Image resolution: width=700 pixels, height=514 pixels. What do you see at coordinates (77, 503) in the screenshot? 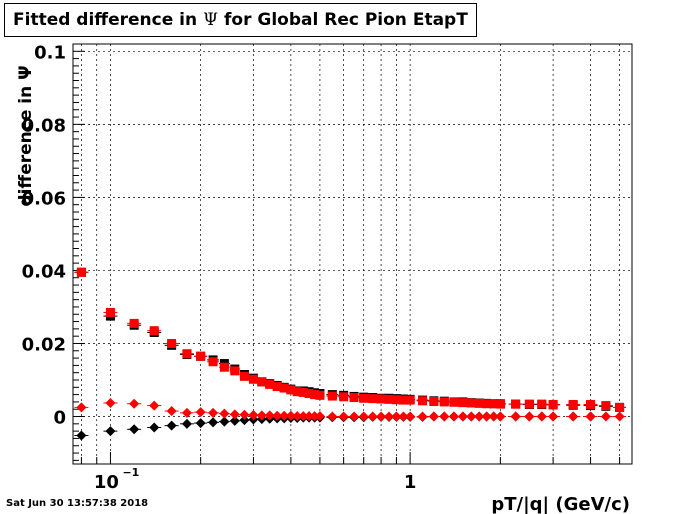
I see `timestamp: Sat Jun 30 13:57:38 2018` at bounding box center [77, 503].